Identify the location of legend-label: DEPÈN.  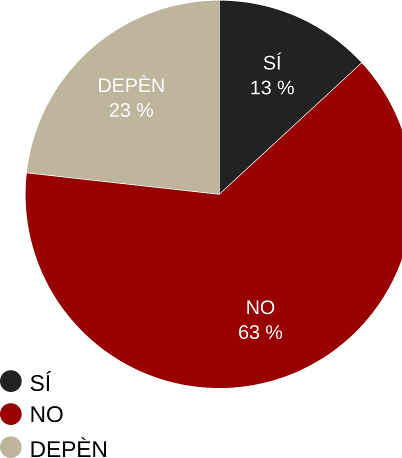
(69, 447).